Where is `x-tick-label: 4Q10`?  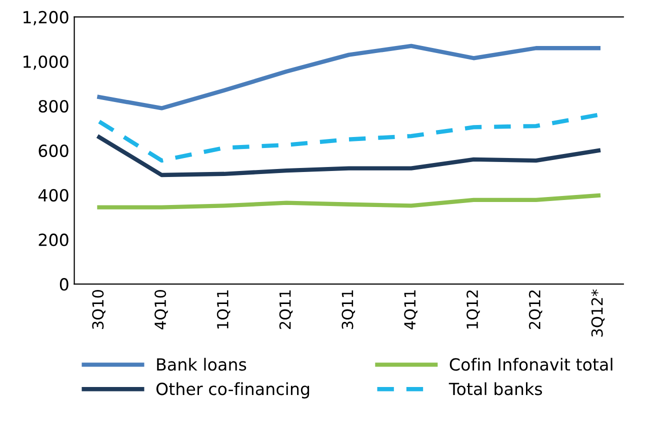 x-tick-label: 4Q10 is located at coordinates (161, 310).